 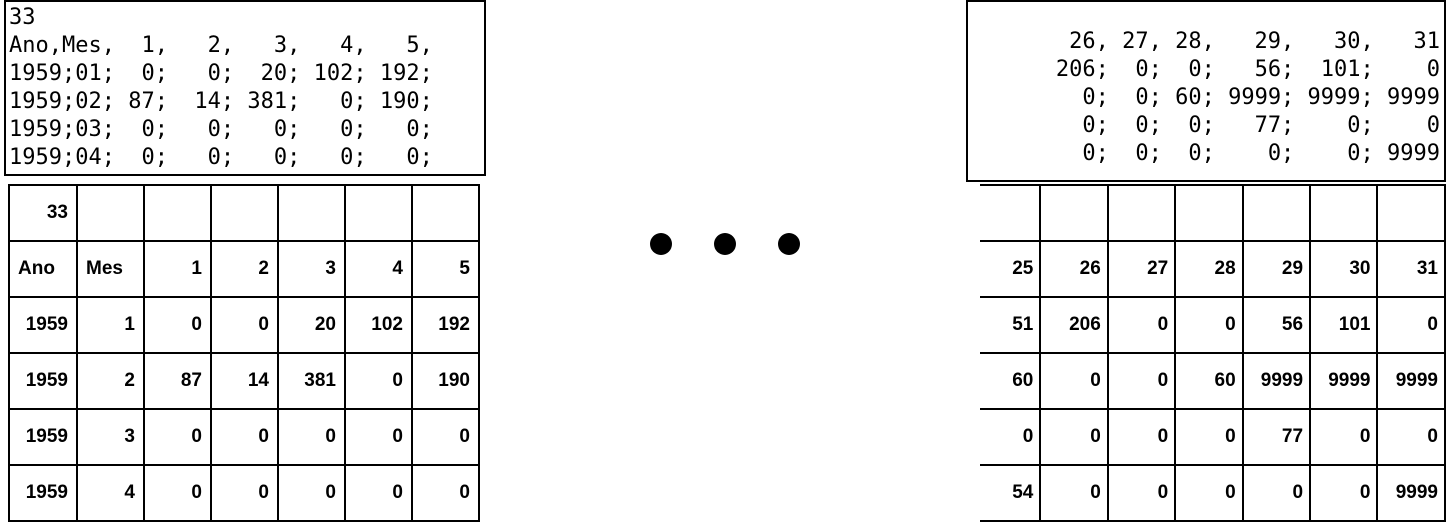 What do you see at coordinates (246, 74) in the screenshot?
I see `csv-line: 1959;01; 0; 0; 20; 102; 192;` at bounding box center [246, 74].